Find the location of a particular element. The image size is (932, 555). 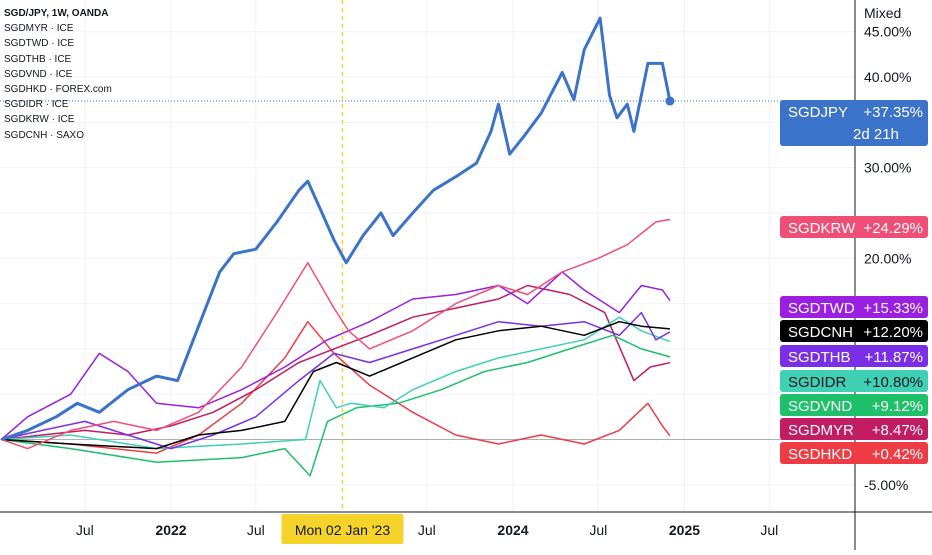

series-name-label: SGDHKD is located at coordinates (820, 454).